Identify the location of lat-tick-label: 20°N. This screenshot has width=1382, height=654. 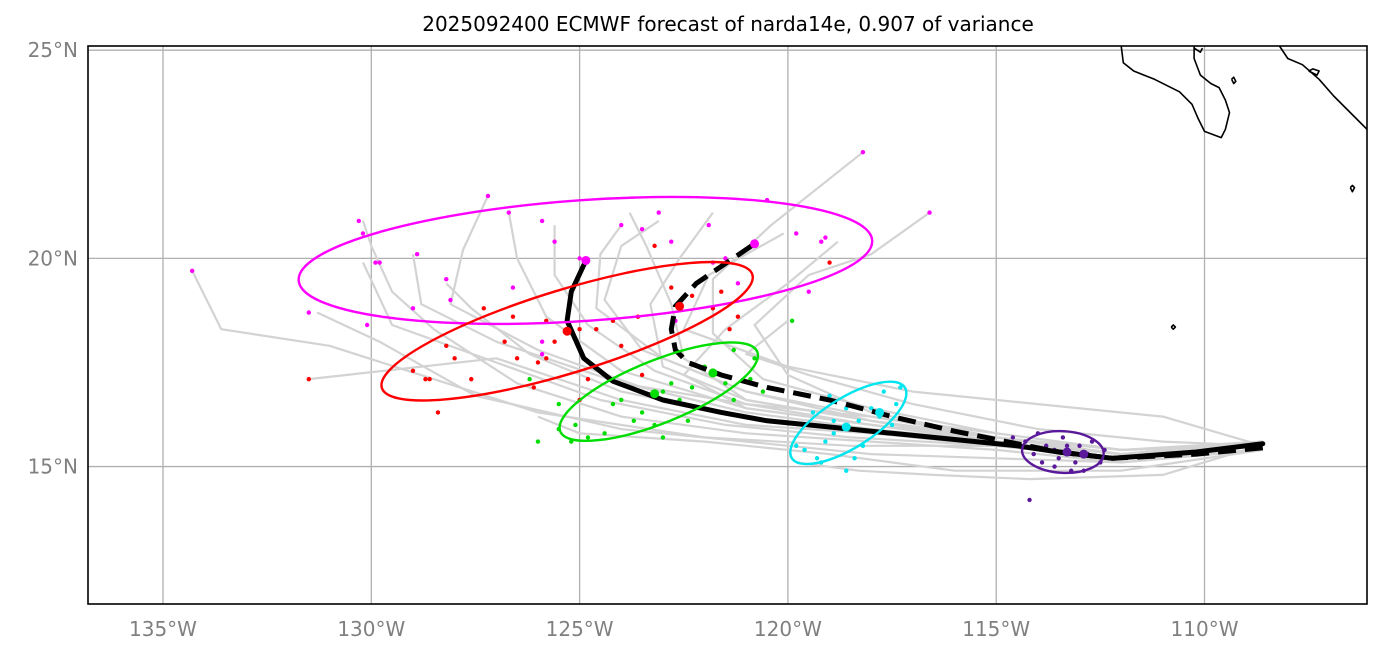
(53, 258).